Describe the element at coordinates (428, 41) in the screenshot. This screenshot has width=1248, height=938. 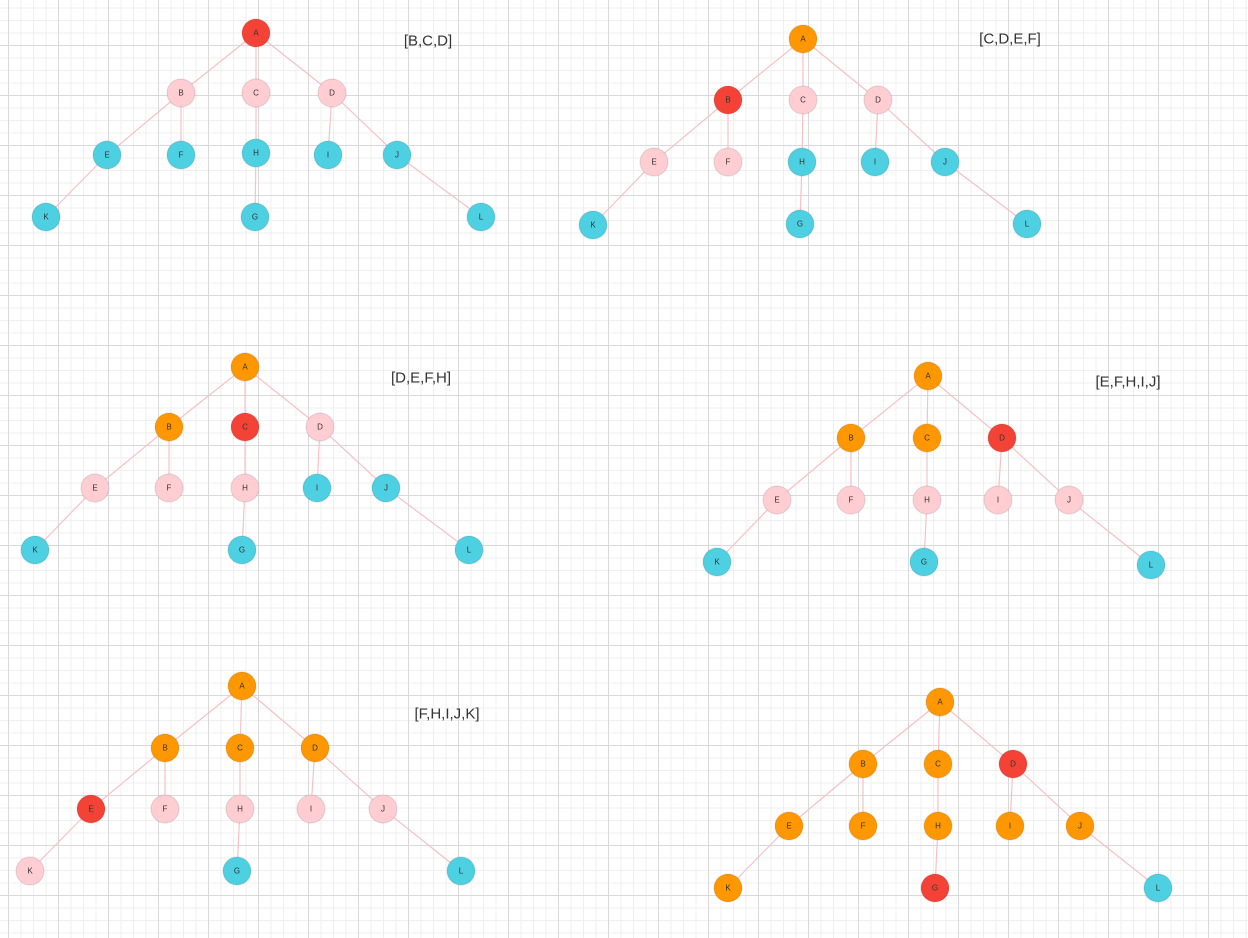
I see `queue-label-1: [B,C,D]` at that location.